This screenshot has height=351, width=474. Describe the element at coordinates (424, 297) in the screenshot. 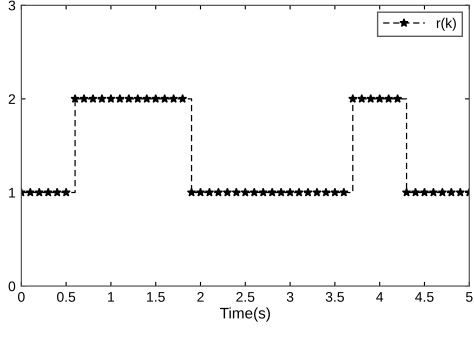

I see `x-tick-label: 4.5` at that location.